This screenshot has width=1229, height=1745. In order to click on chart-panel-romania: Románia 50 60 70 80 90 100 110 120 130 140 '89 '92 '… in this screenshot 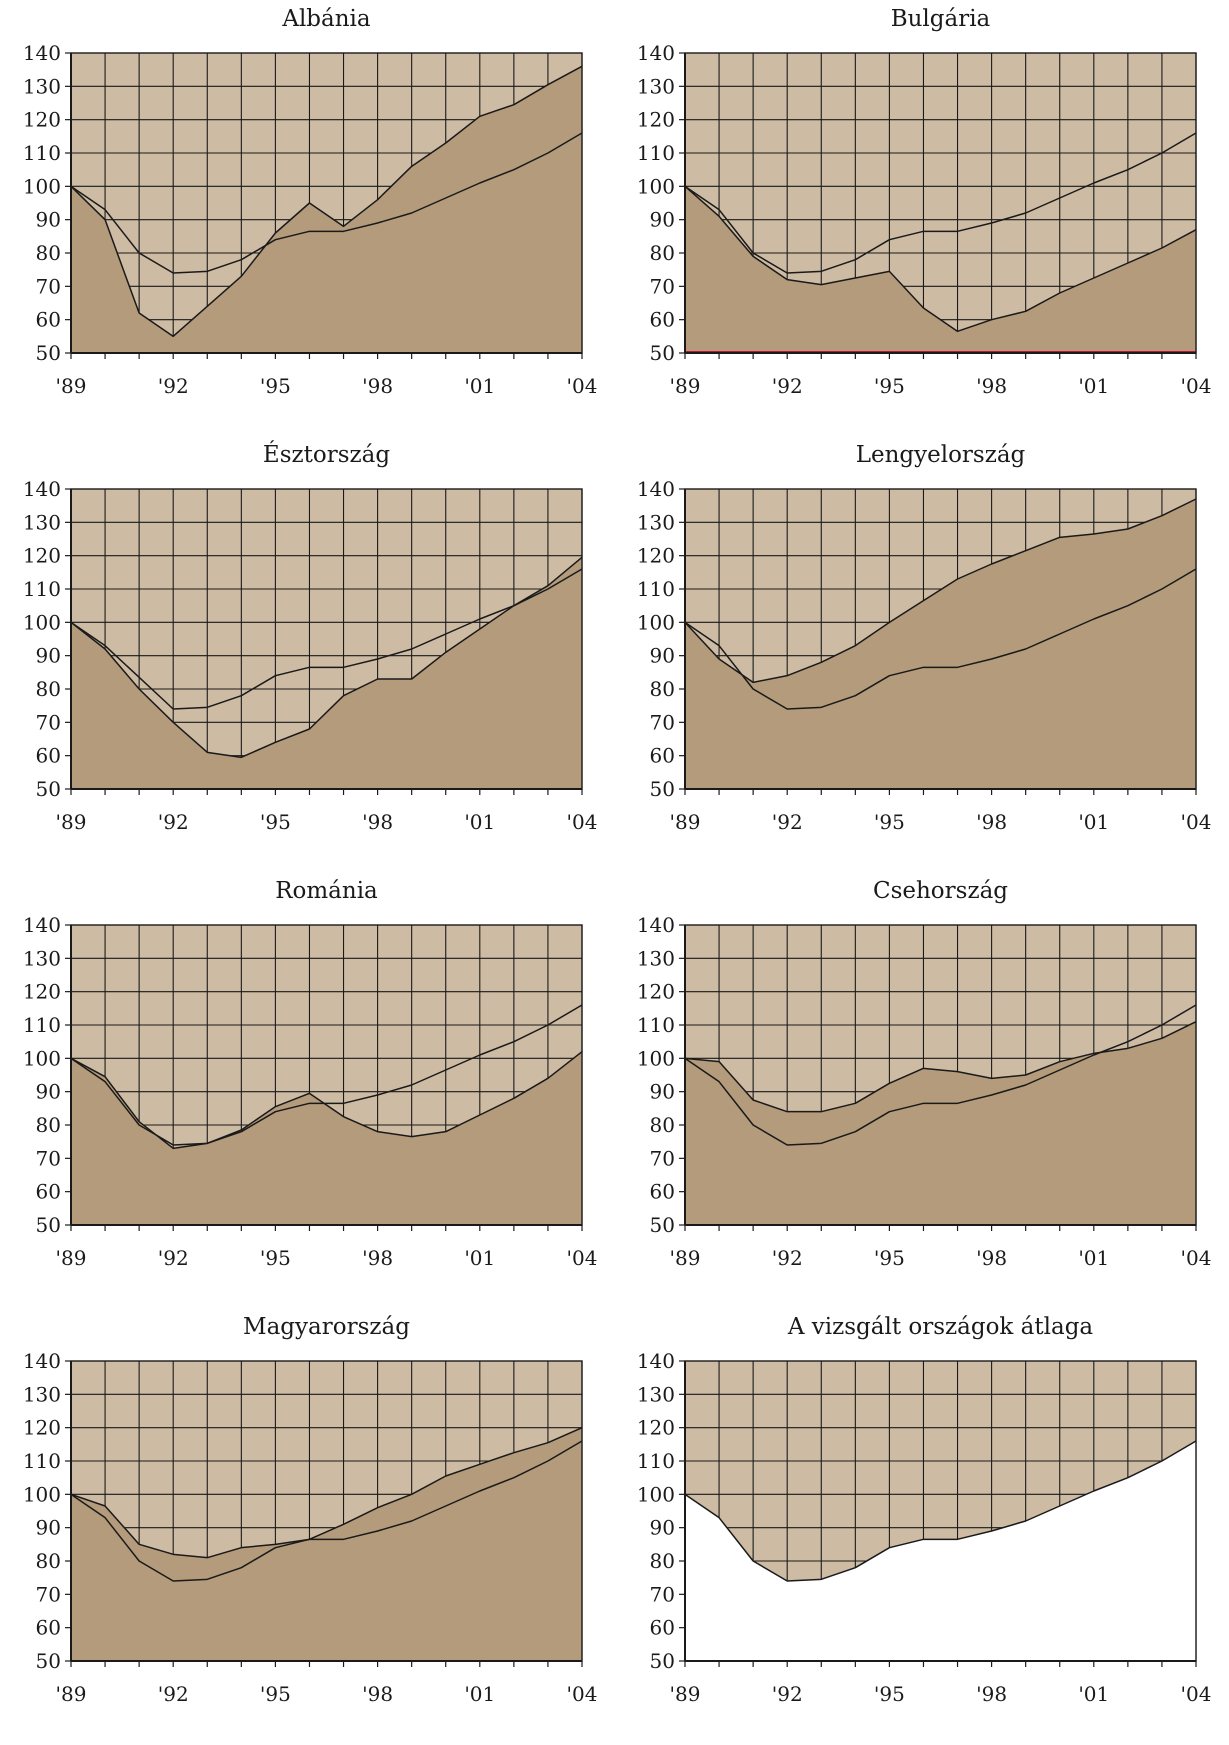, I will do `click(307, 1090)`.